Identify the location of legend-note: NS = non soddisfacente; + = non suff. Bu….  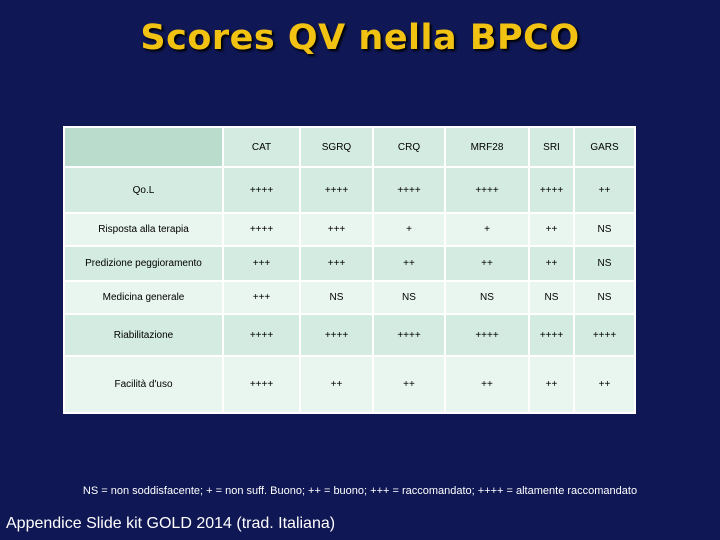
(360, 491).